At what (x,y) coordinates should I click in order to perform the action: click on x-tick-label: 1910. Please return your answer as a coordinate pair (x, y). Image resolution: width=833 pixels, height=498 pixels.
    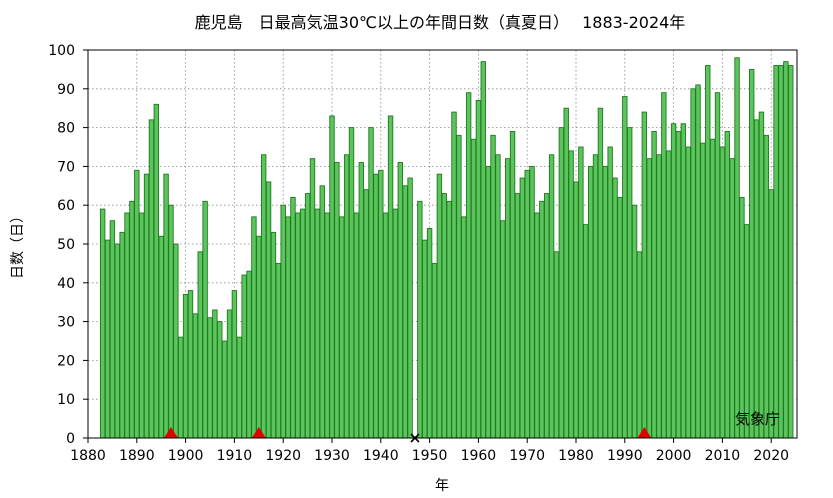
    Looking at the image, I should click on (235, 456).